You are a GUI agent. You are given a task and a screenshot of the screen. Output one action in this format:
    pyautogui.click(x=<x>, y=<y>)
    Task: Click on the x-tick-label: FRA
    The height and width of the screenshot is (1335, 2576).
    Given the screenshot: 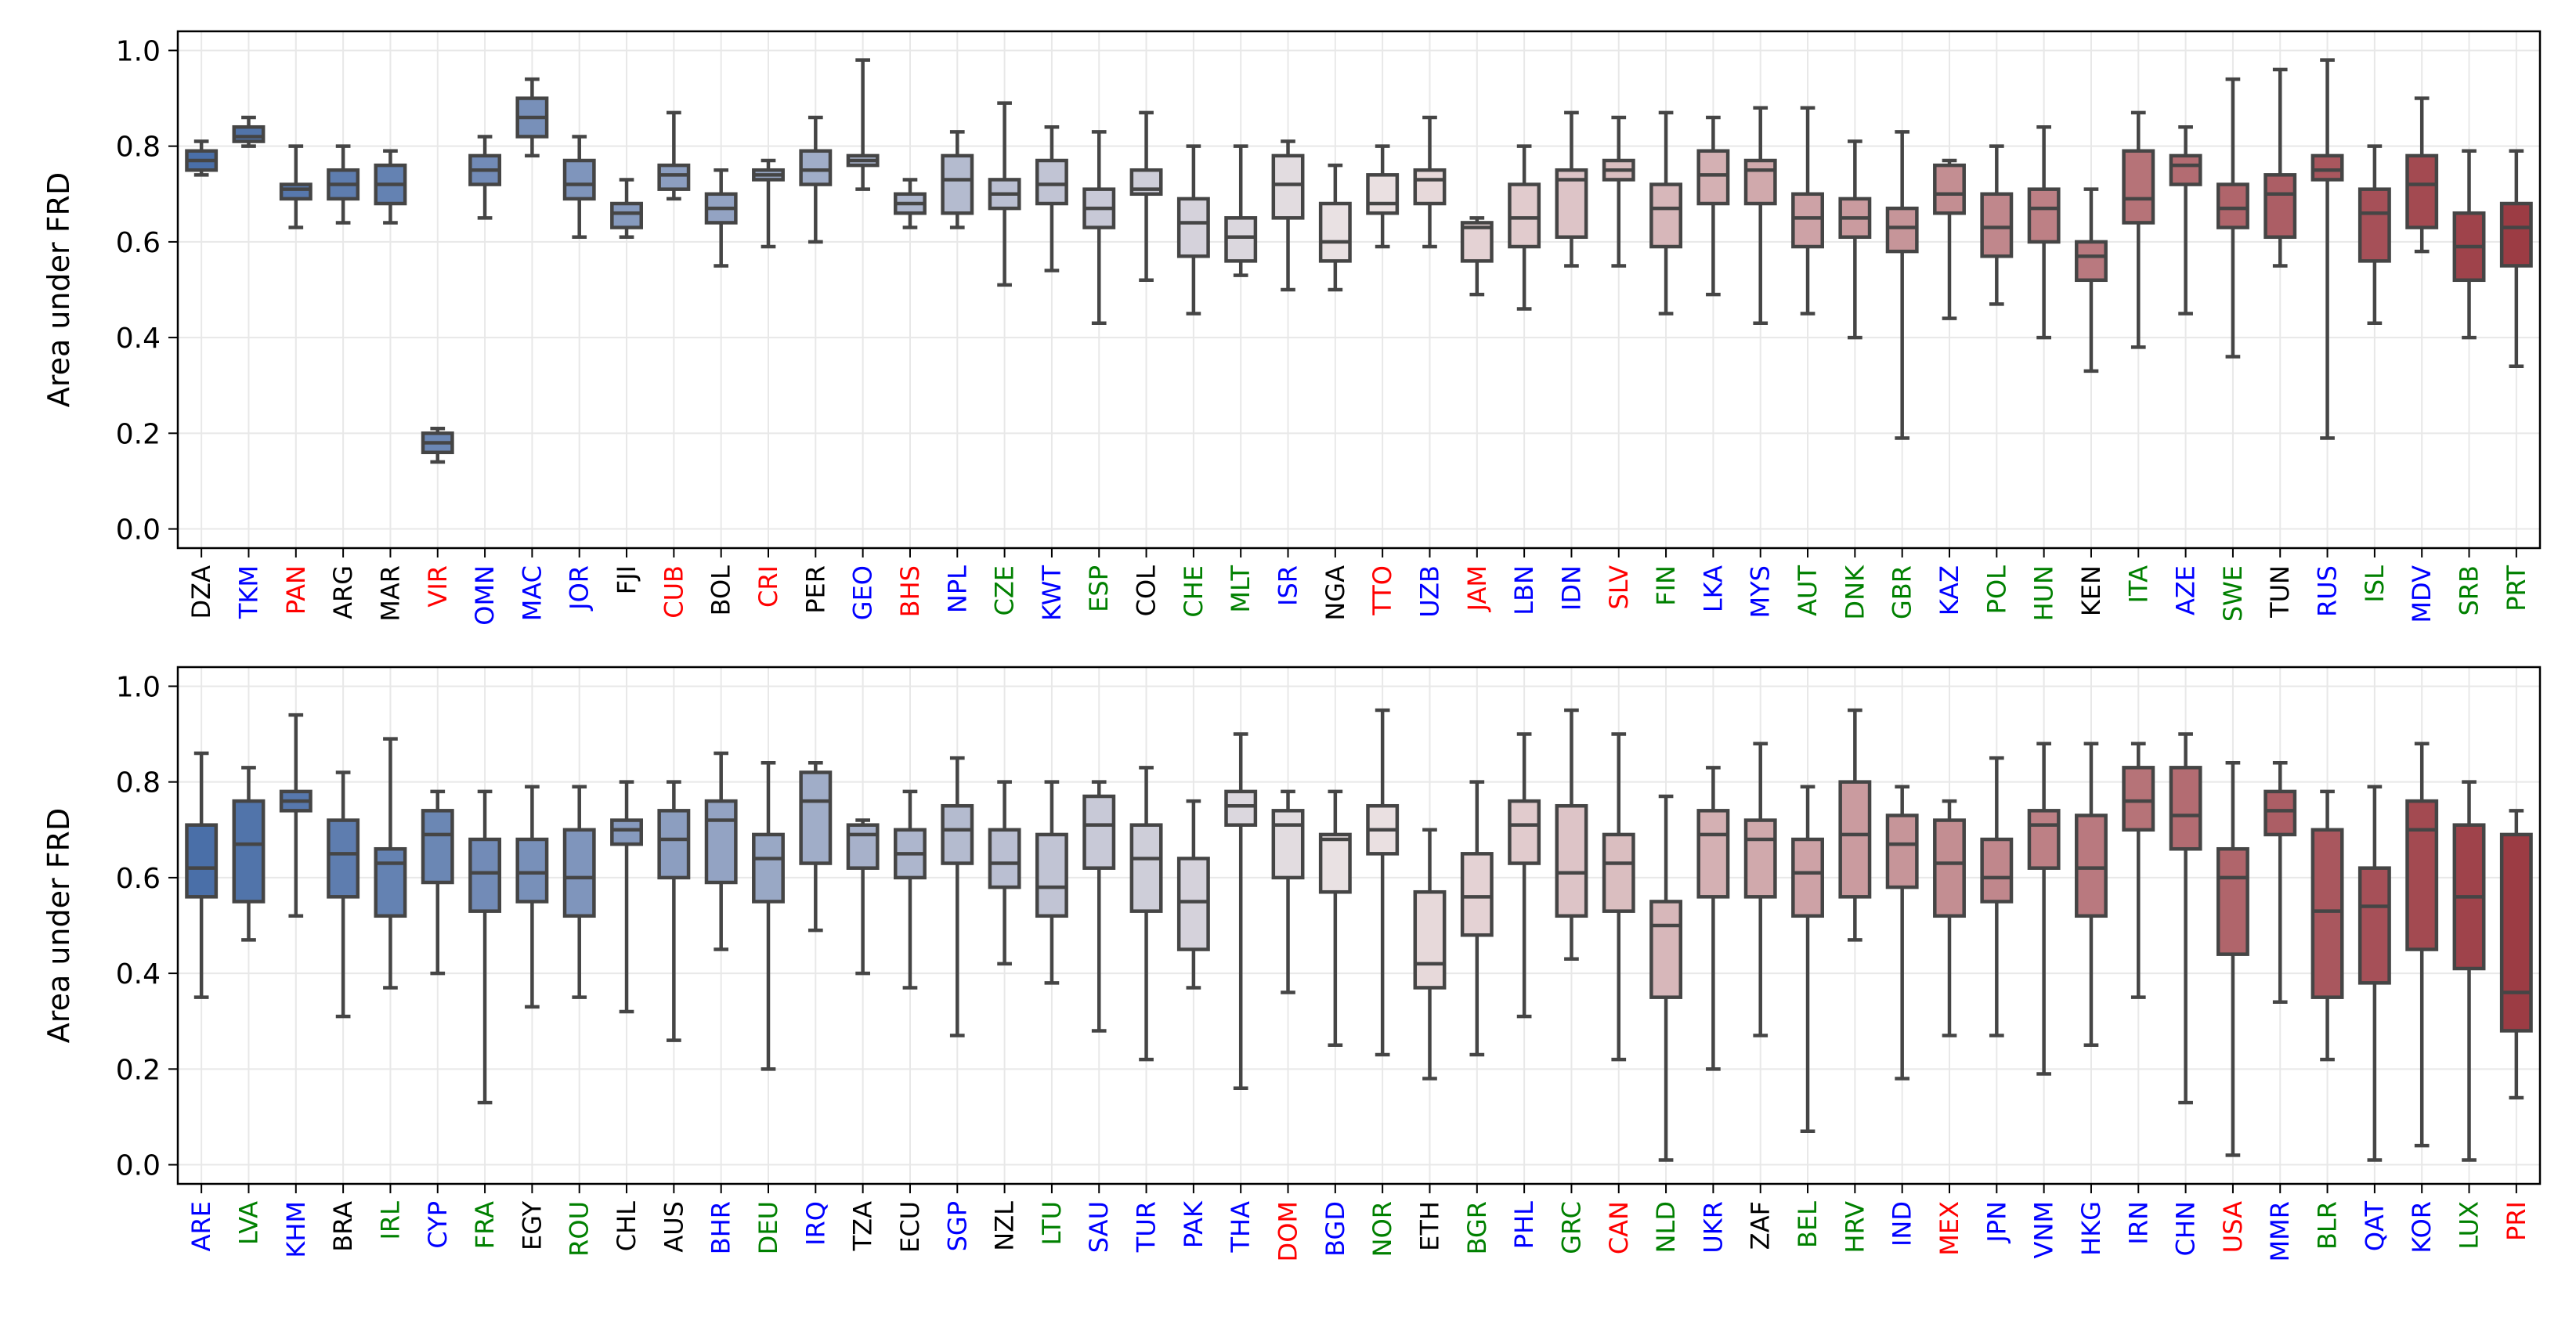 What is the action you would take?
    pyautogui.click(x=485, y=1225)
    